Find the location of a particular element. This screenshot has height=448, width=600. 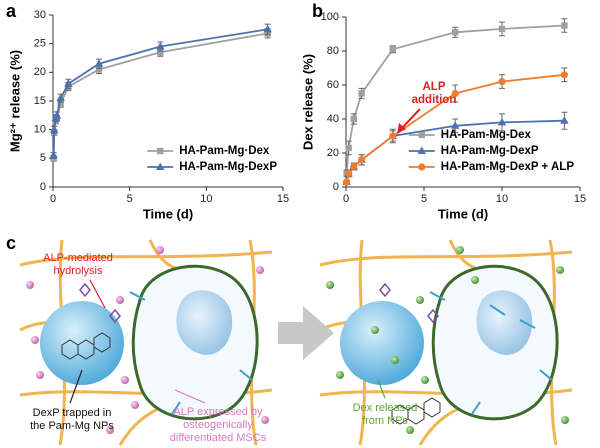

legend-label: HA-Pam-Mg-Dex is located at coordinates (486, 135).